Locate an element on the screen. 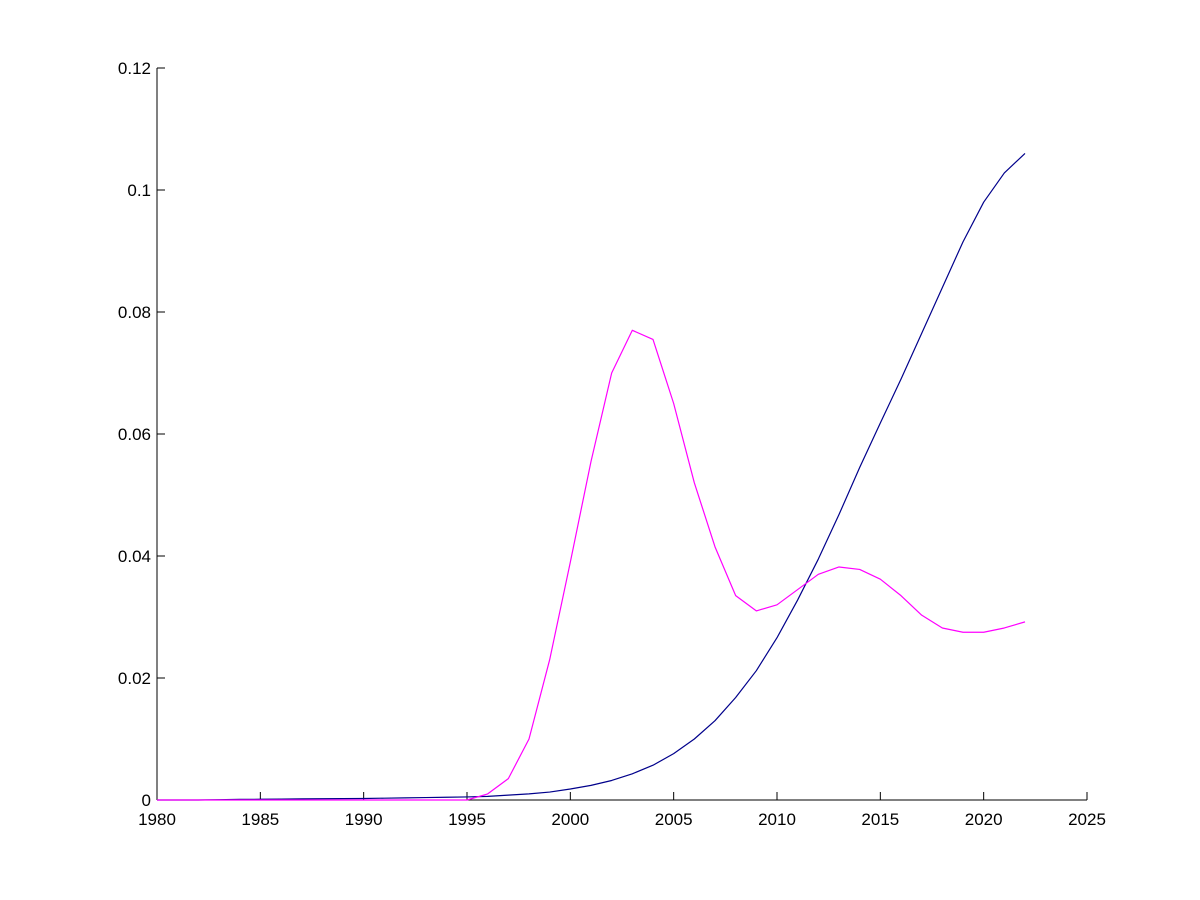 The image size is (1200, 900). y-tick-label: 0.12 is located at coordinates (134, 68).